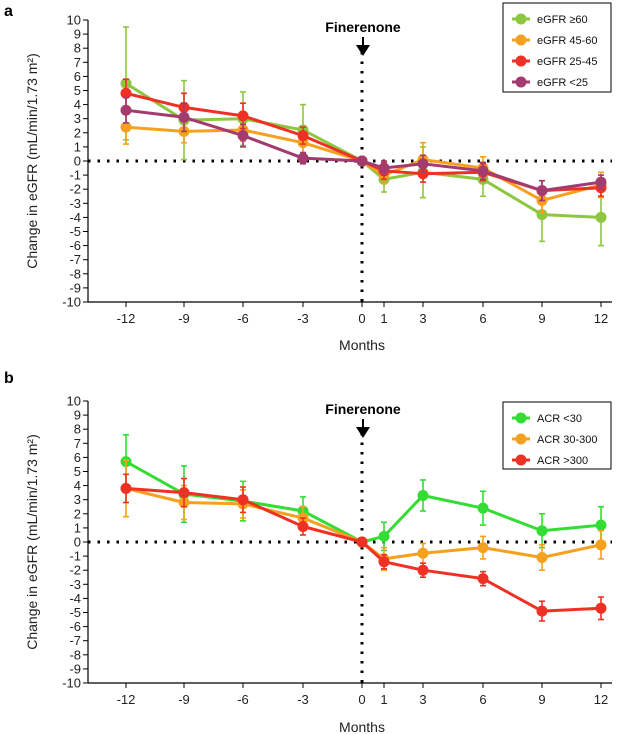 This screenshot has width=636, height=734. I want to click on y-tick-label: -6, so click(75, 626).